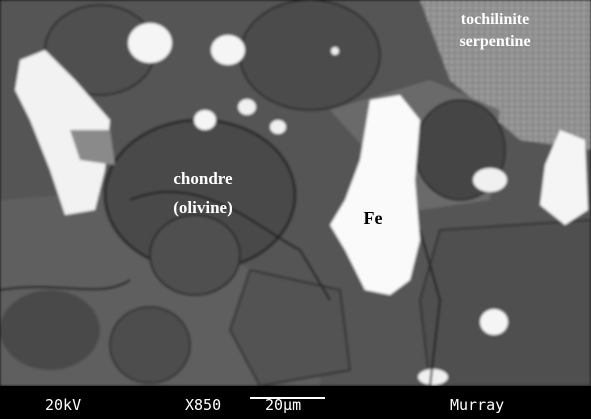 The image size is (591, 419). Describe the element at coordinates (494, 41) in the screenshot. I see `label-serpentine: serpentine` at that location.